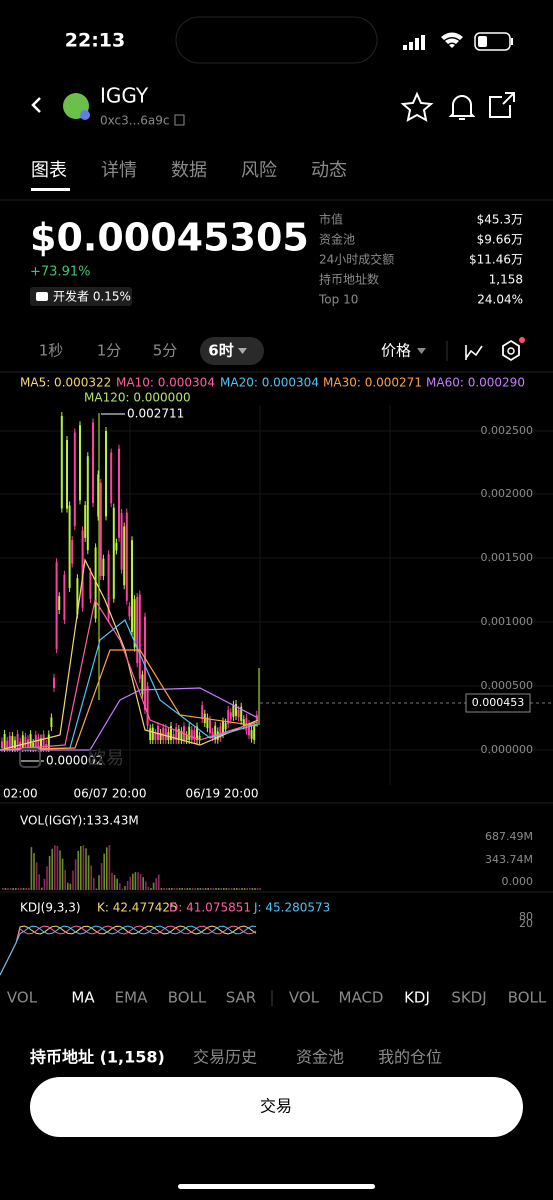  Describe the element at coordinates (320, 1057) in the screenshot. I see `bottom-tab: 资金池` at that location.